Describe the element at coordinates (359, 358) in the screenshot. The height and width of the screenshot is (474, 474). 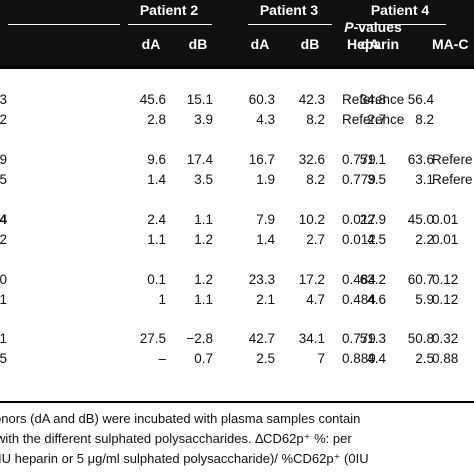
I see `cell-heparin: 0.889` at that location.